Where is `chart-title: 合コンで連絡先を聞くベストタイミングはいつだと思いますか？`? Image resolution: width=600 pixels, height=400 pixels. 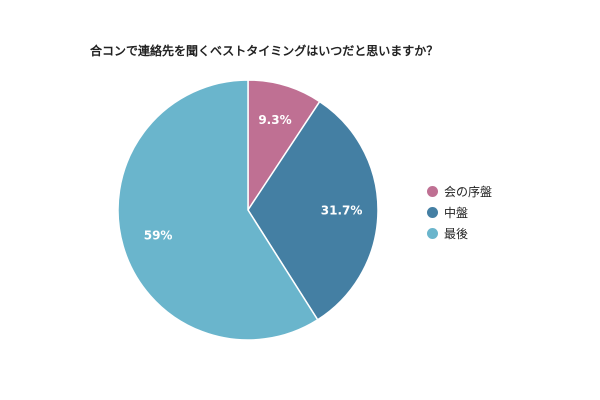
chart-title: 合コンで連絡先を聞くベストタイミングはいつだと思いますか？ is located at coordinates (264, 51).